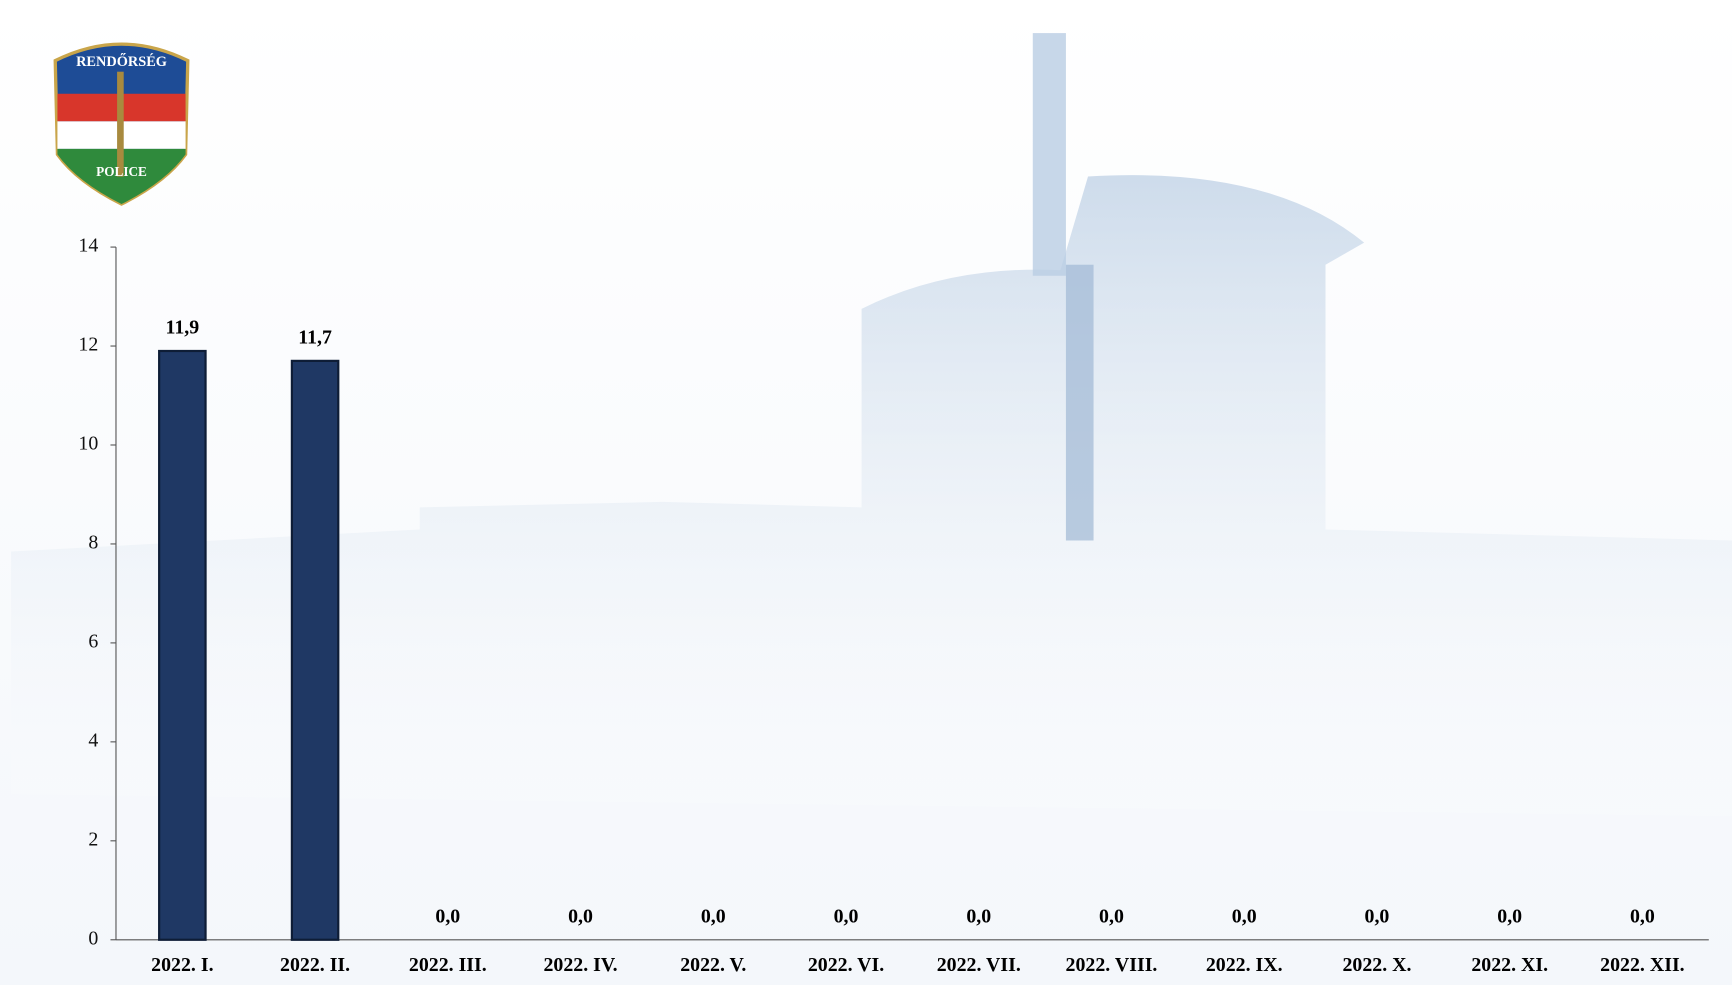 This screenshot has width=1732, height=985. What do you see at coordinates (121, 171) in the screenshot?
I see `logo-bottom-text: POLICE` at bounding box center [121, 171].